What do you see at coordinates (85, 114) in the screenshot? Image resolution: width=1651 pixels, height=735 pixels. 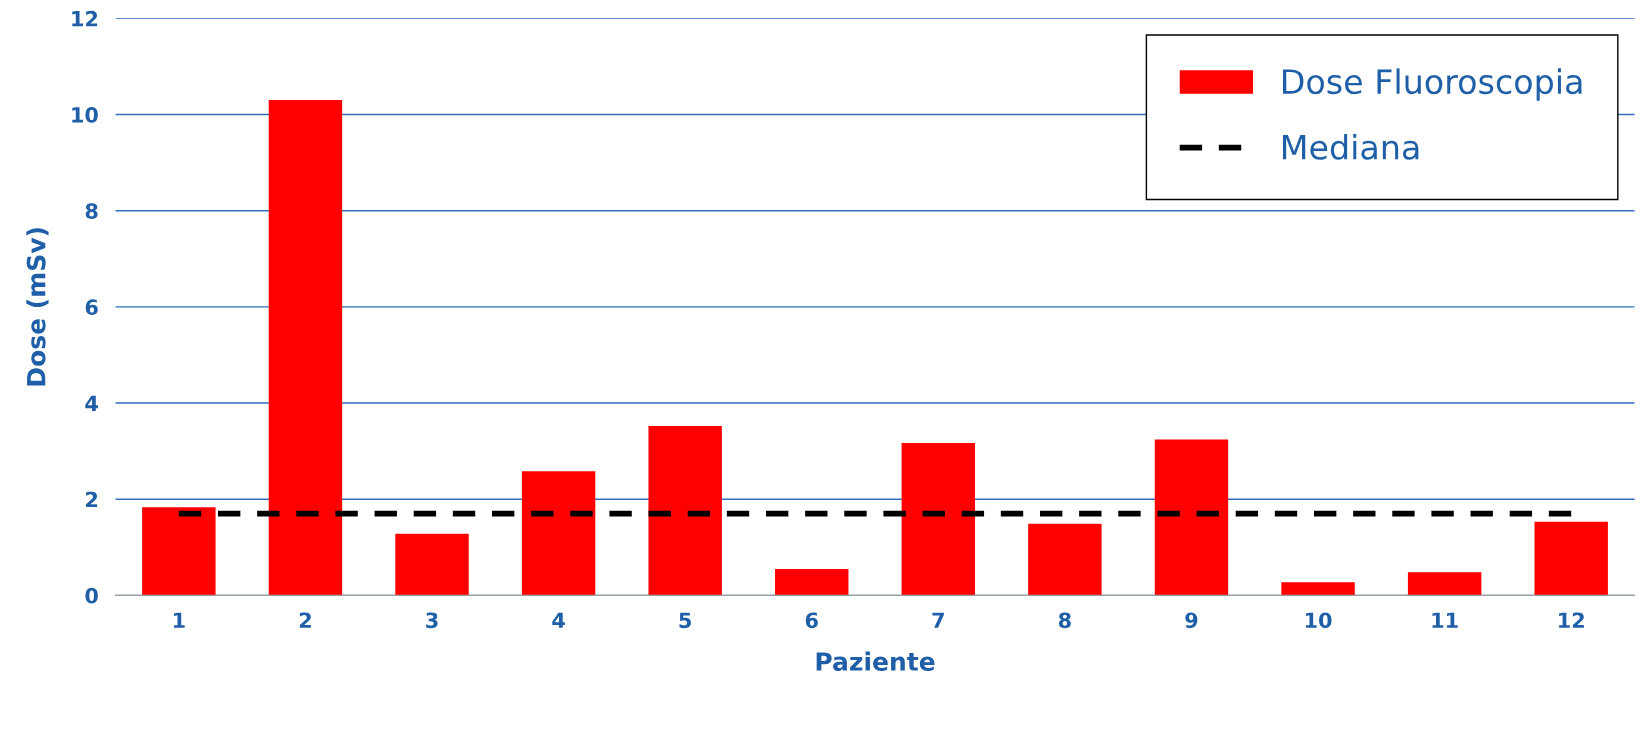 I see `y-tick-label: 10` at bounding box center [85, 114].